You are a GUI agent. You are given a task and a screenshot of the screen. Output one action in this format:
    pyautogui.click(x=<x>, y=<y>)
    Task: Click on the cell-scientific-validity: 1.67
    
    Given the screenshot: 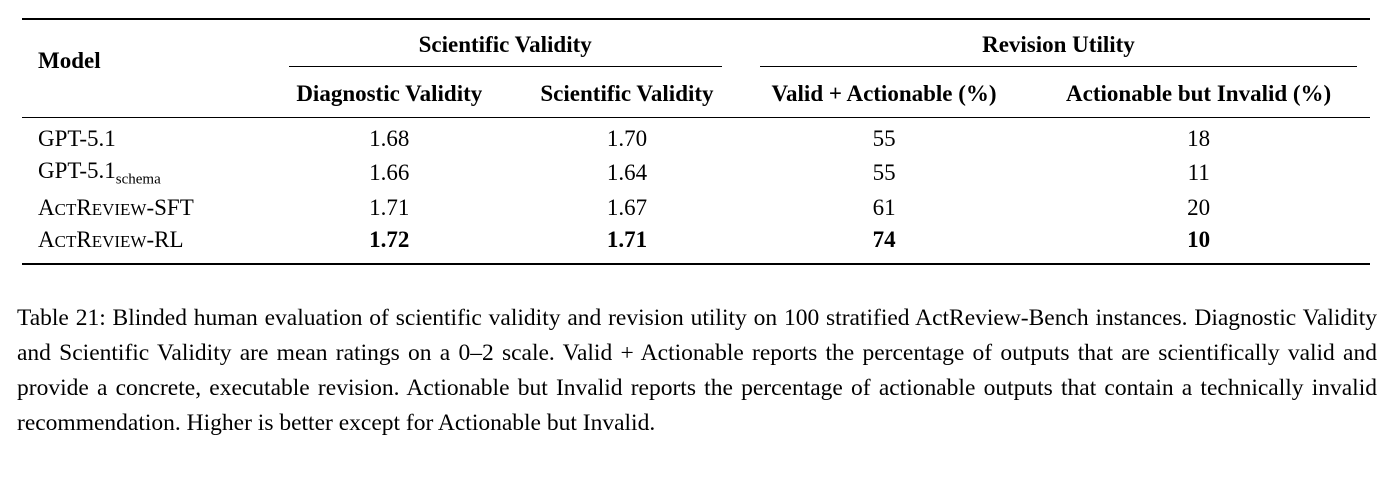 What is the action you would take?
    pyautogui.click(x=627, y=207)
    